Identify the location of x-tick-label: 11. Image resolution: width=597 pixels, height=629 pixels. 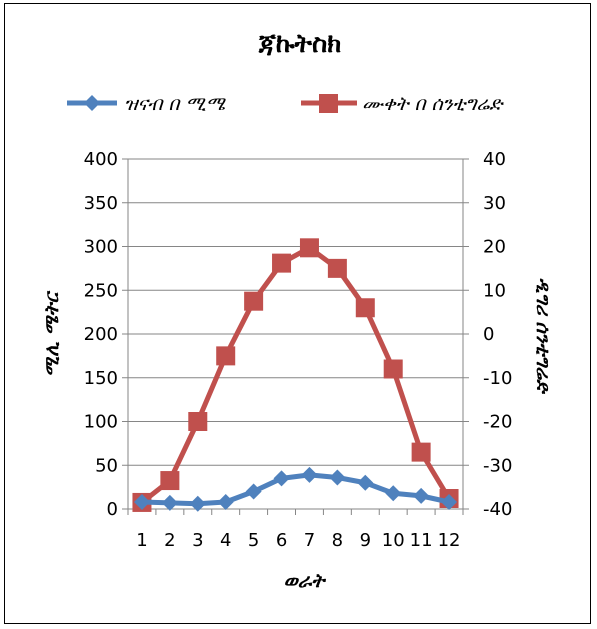
(421, 540).